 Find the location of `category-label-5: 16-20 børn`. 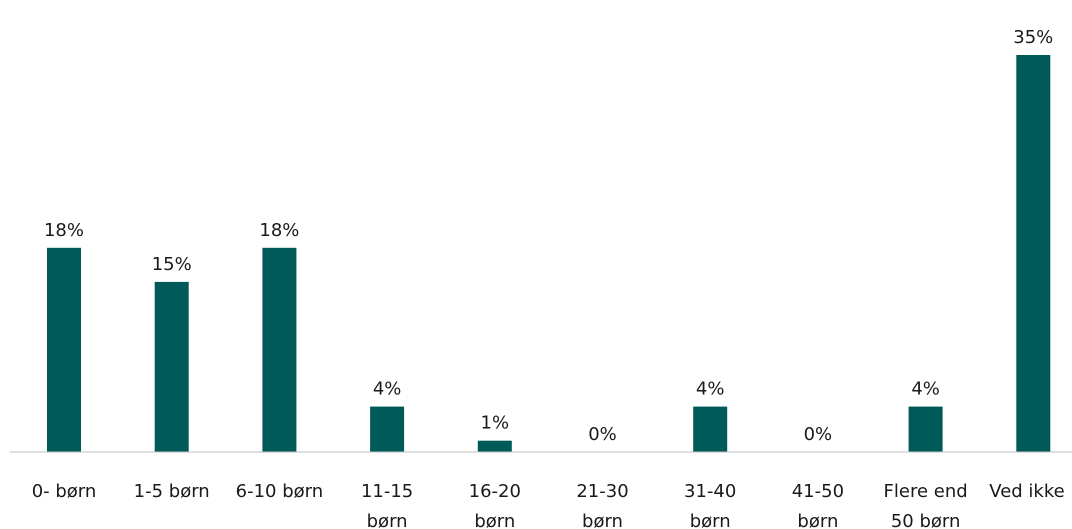

category-label-5: 16-20 børn is located at coordinates (495, 505).